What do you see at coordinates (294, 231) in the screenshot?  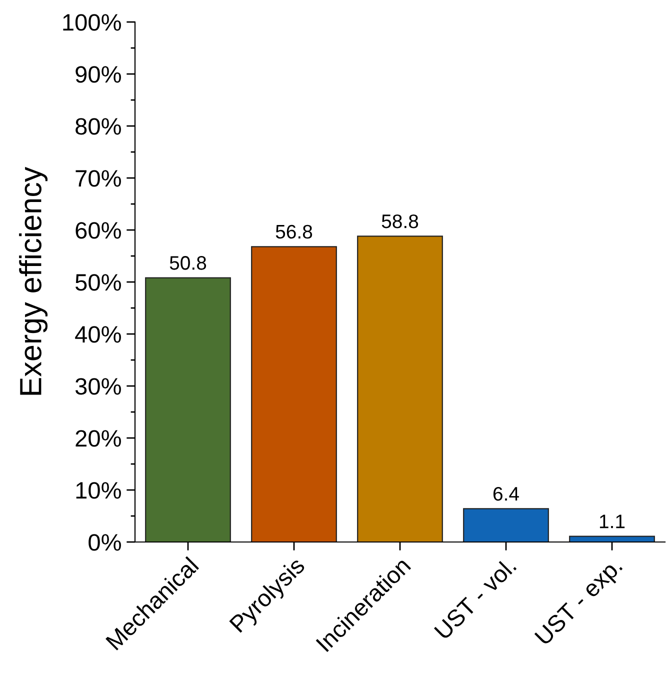 I see `data-label: 56.8` at bounding box center [294, 231].